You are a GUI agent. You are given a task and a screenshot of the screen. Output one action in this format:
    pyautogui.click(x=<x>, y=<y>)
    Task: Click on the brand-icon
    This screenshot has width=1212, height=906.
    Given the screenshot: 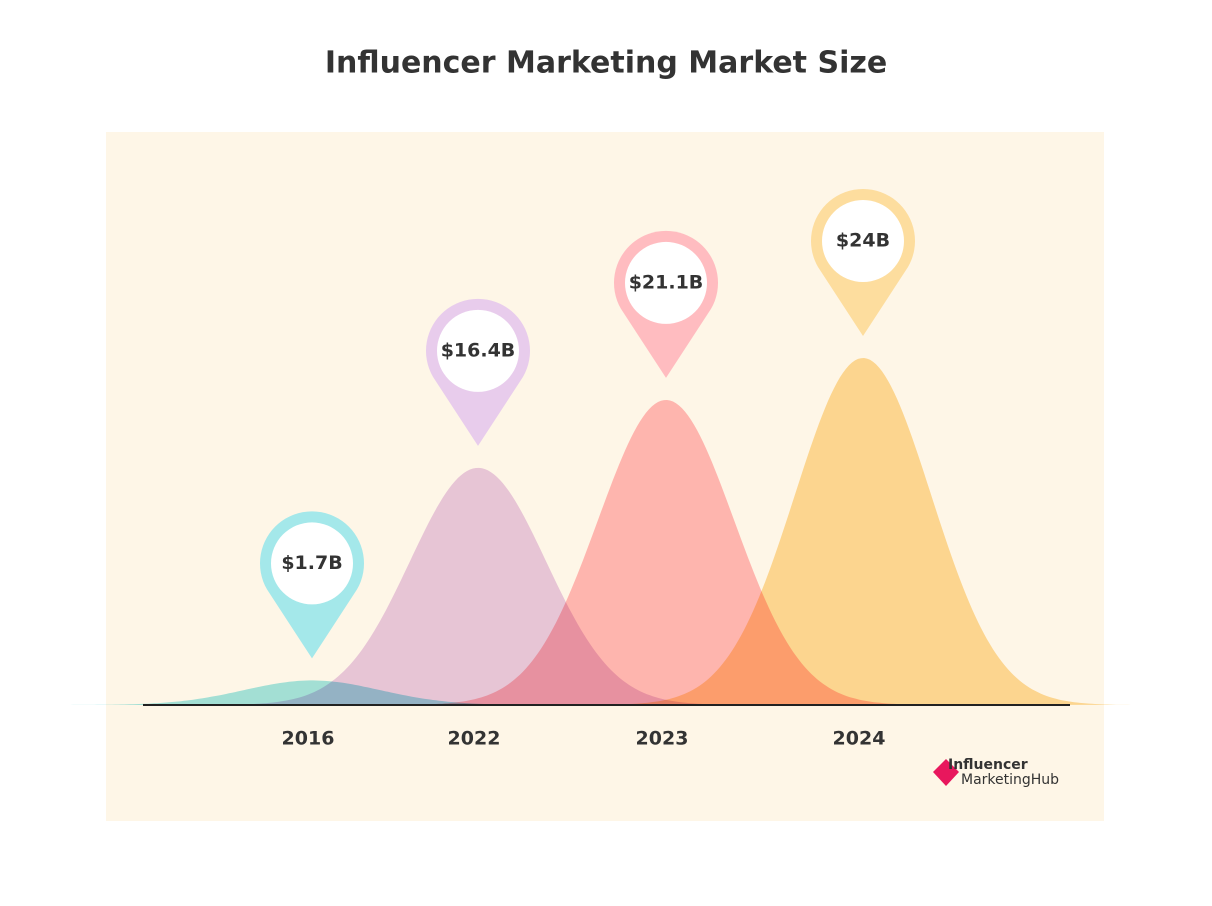 What is the action you would take?
    pyautogui.click(x=946, y=772)
    